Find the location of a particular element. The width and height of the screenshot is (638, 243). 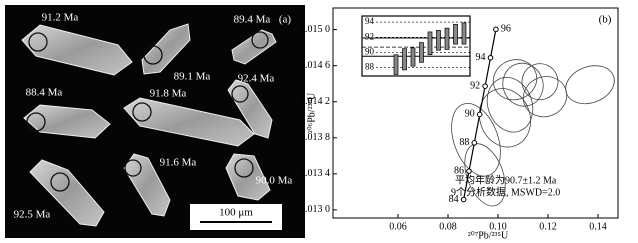

panel-label: (b) is located at coordinates (605, 20).